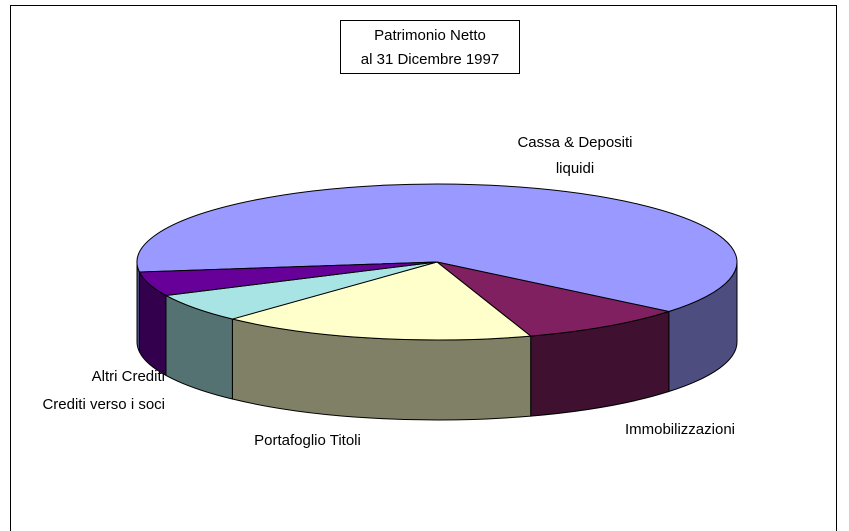 This screenshot has width=849, height=531. I want to click on slice-label: Portafoglio Titoli, so click(307, 440).